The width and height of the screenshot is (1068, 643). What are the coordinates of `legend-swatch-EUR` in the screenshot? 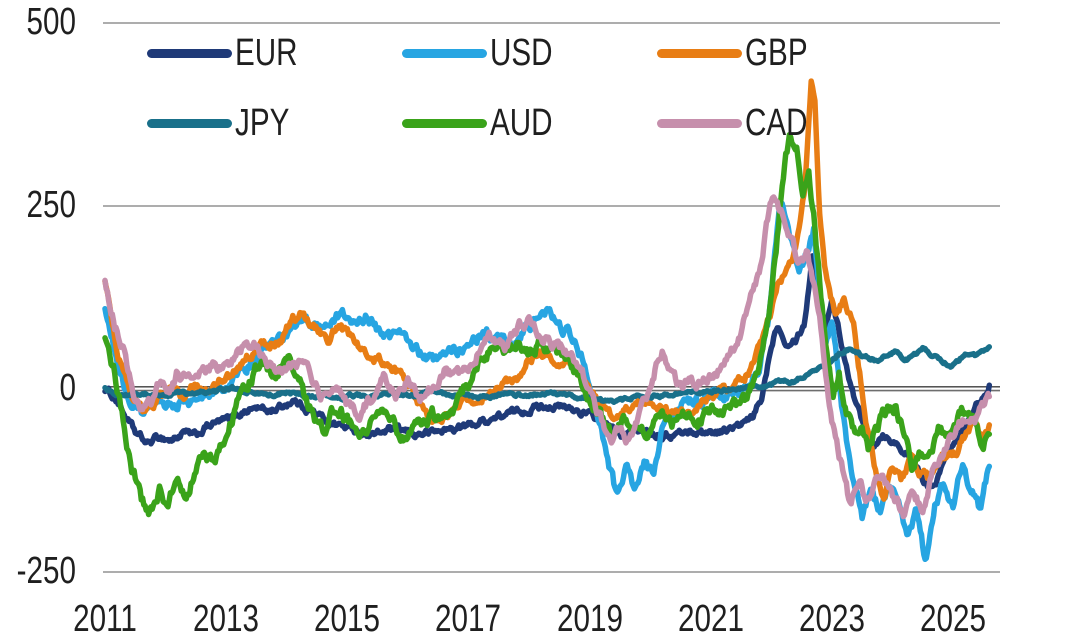 It's located at (189, 53).